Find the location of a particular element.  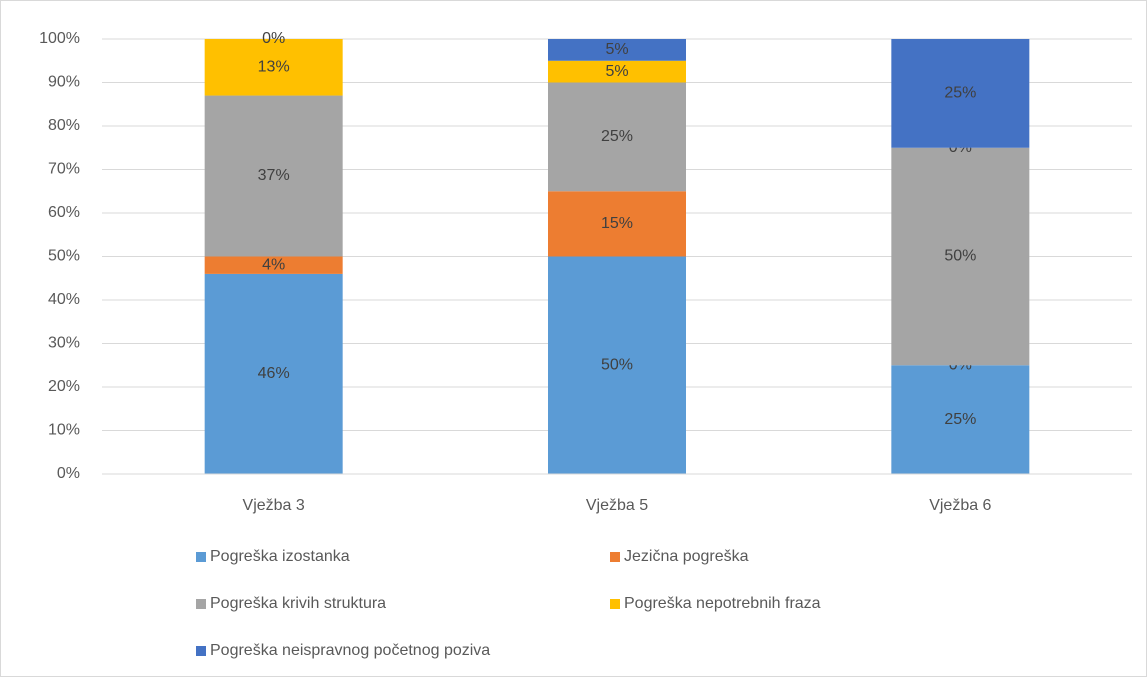

y-tick-label: 0% is located at coordinates (68, 473).